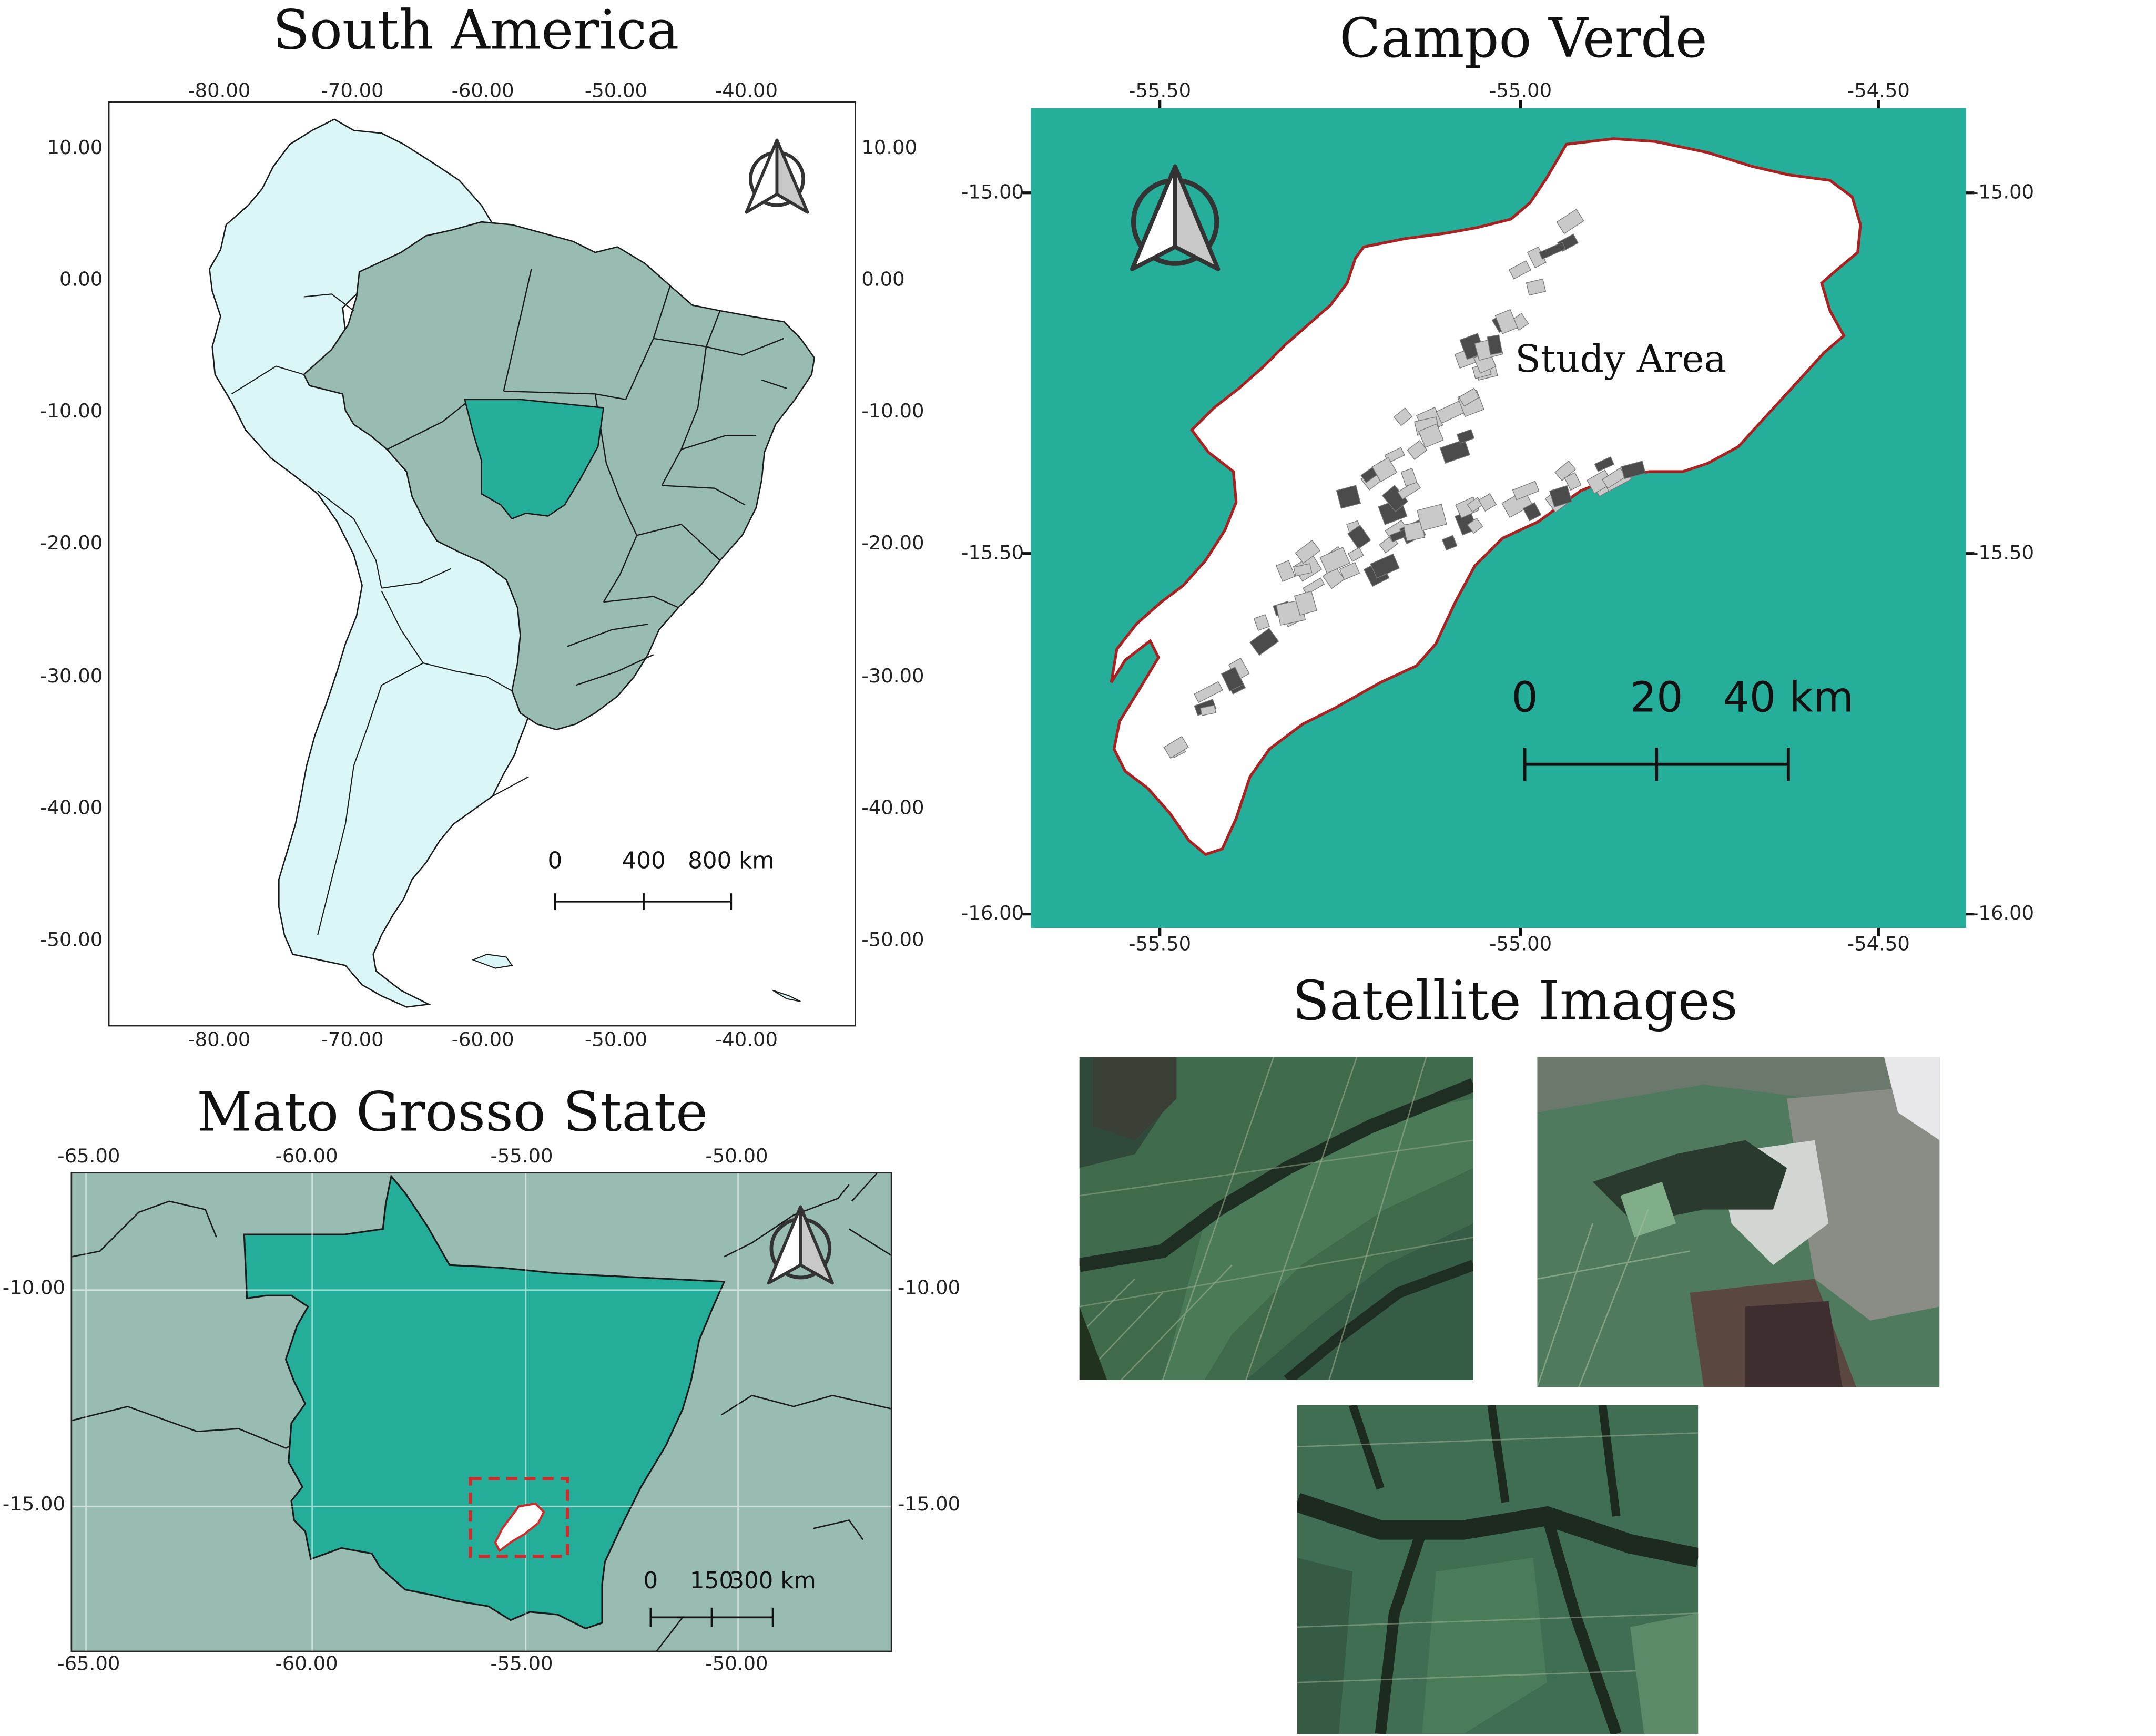  Describe the element at coordinates (772, 1581) in the screenshot. I see `mg-scale-label-2: 300 km` at that location.